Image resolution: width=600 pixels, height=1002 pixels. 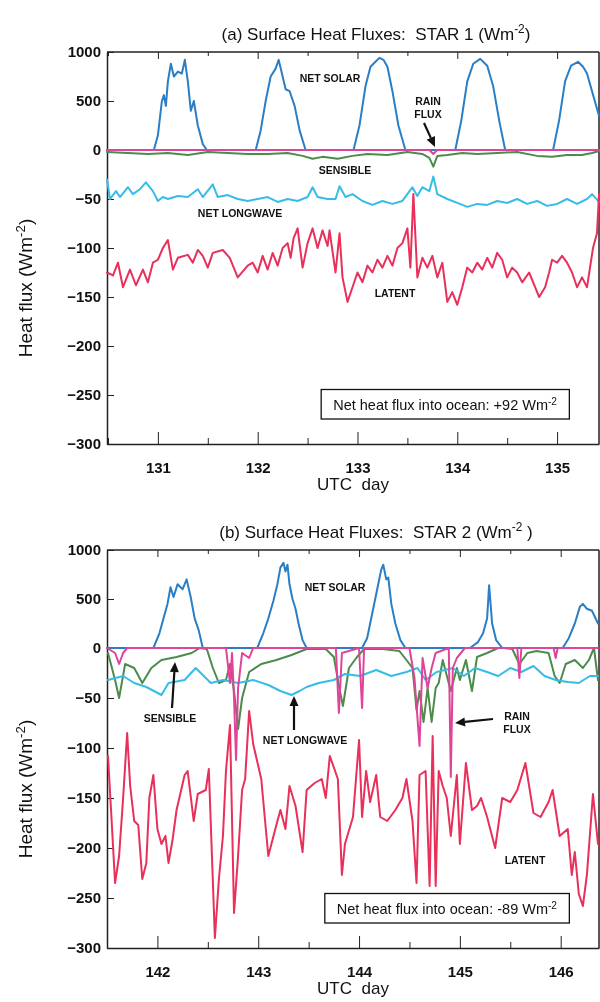 What do you see at coordinates (458, 467) in the screenshot?
I see `x-tick-label: 134` at bounding box center [458, 467].